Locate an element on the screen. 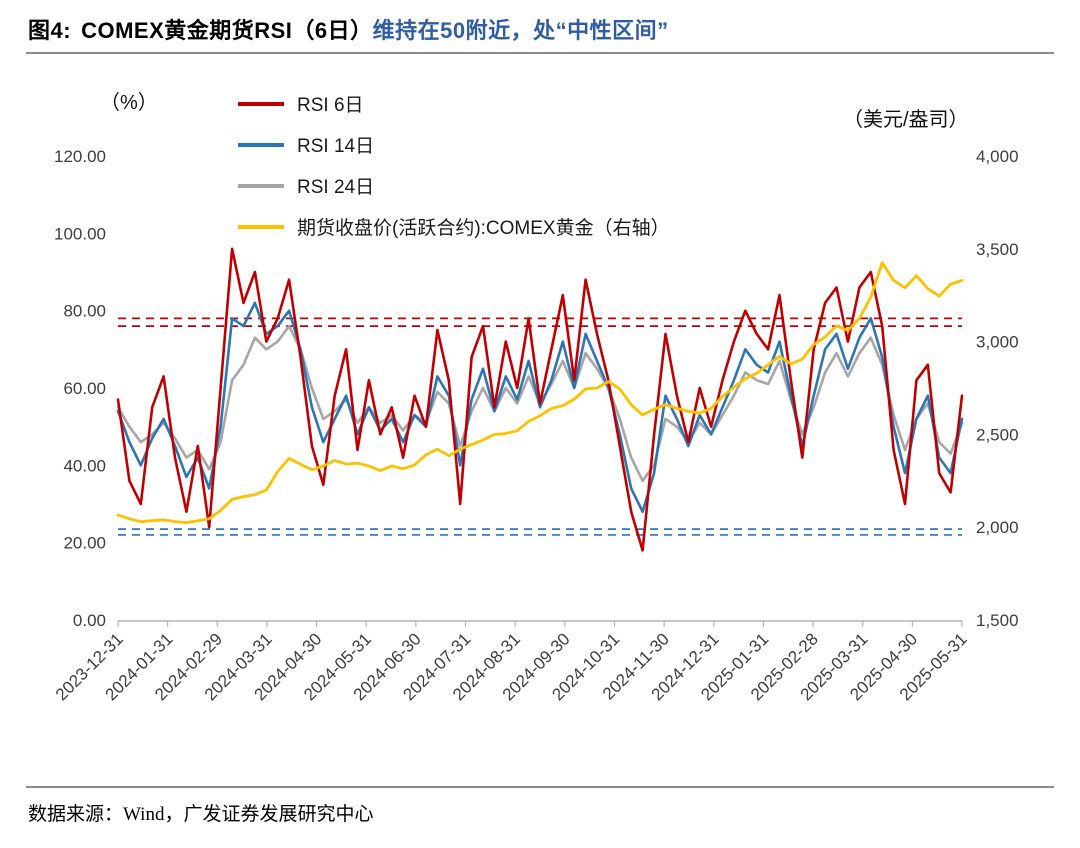 The width and height of the screenshot is (1080, 848). right-axis-tick: 1,500 is located at coordinates (997, 620).